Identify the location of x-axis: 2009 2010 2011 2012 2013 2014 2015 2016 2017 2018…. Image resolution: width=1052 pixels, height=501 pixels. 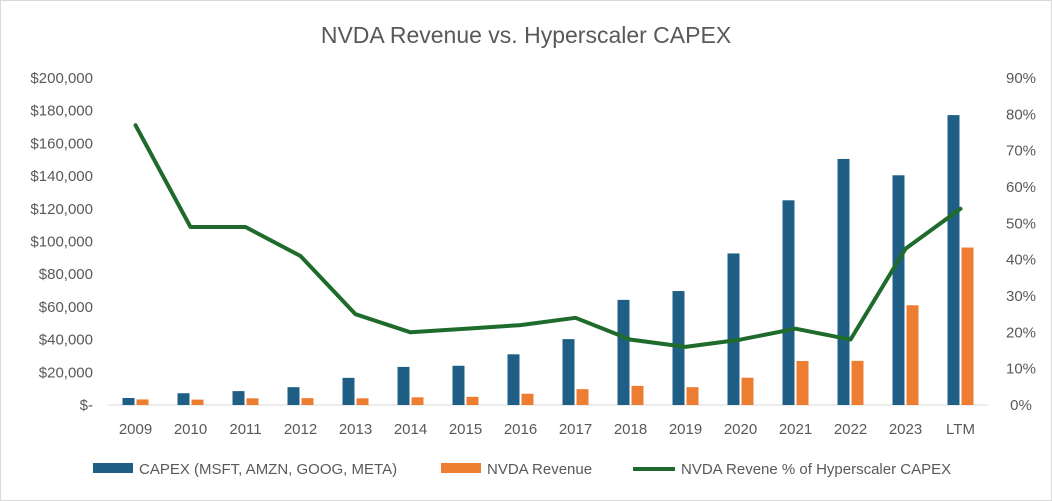
(548, 421).